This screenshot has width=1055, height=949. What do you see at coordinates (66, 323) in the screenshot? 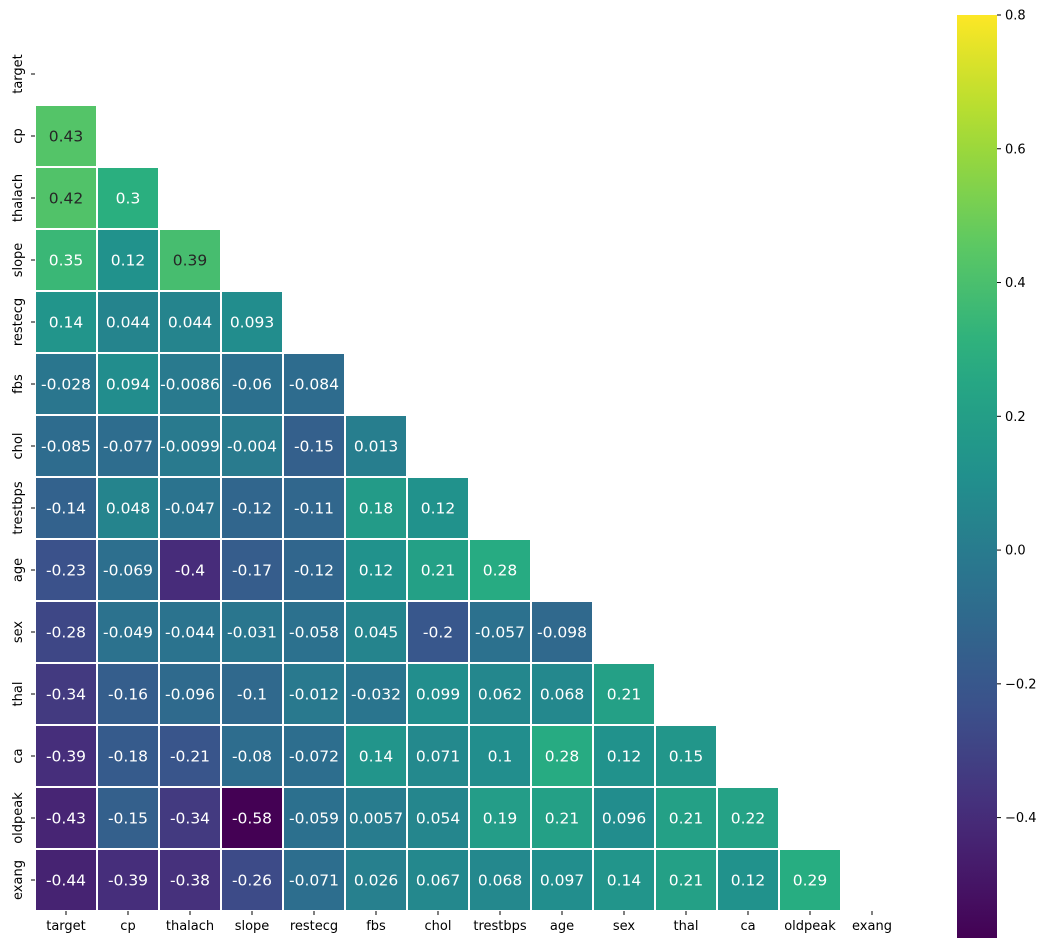
I see `cell-label-restecg-target: 0.14` at bounding box center [66, 323].